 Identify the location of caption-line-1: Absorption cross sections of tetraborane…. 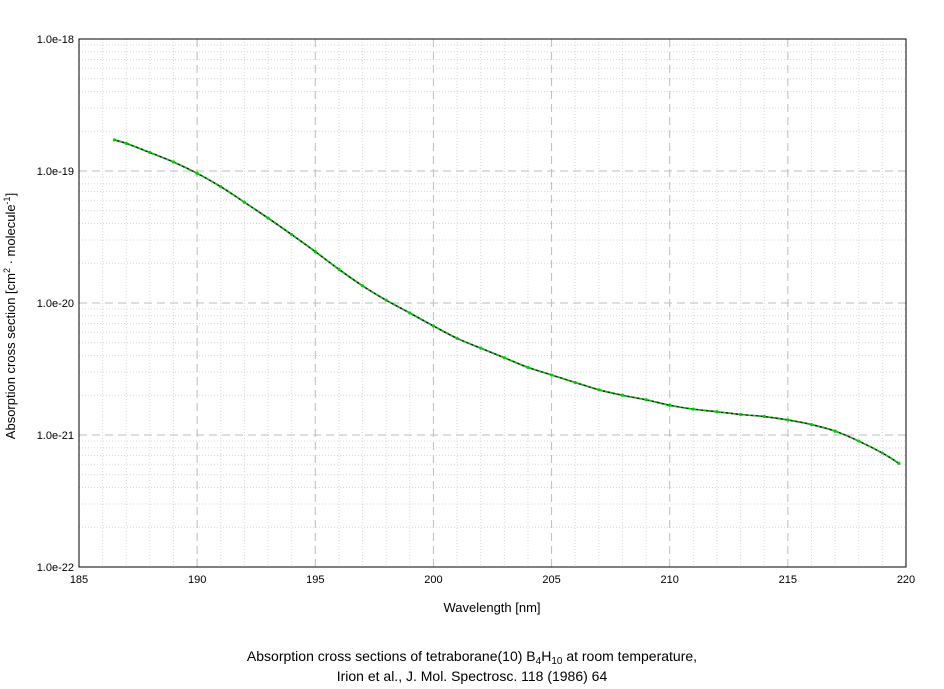
(472, 657).